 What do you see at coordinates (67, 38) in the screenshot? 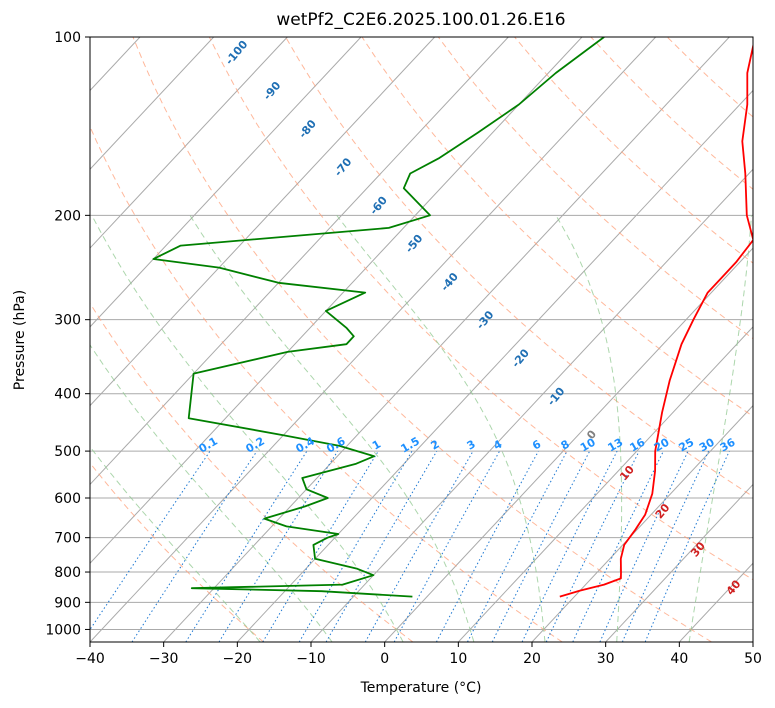
I see `y-tick-label: 100` at bounding box center [67, 38].